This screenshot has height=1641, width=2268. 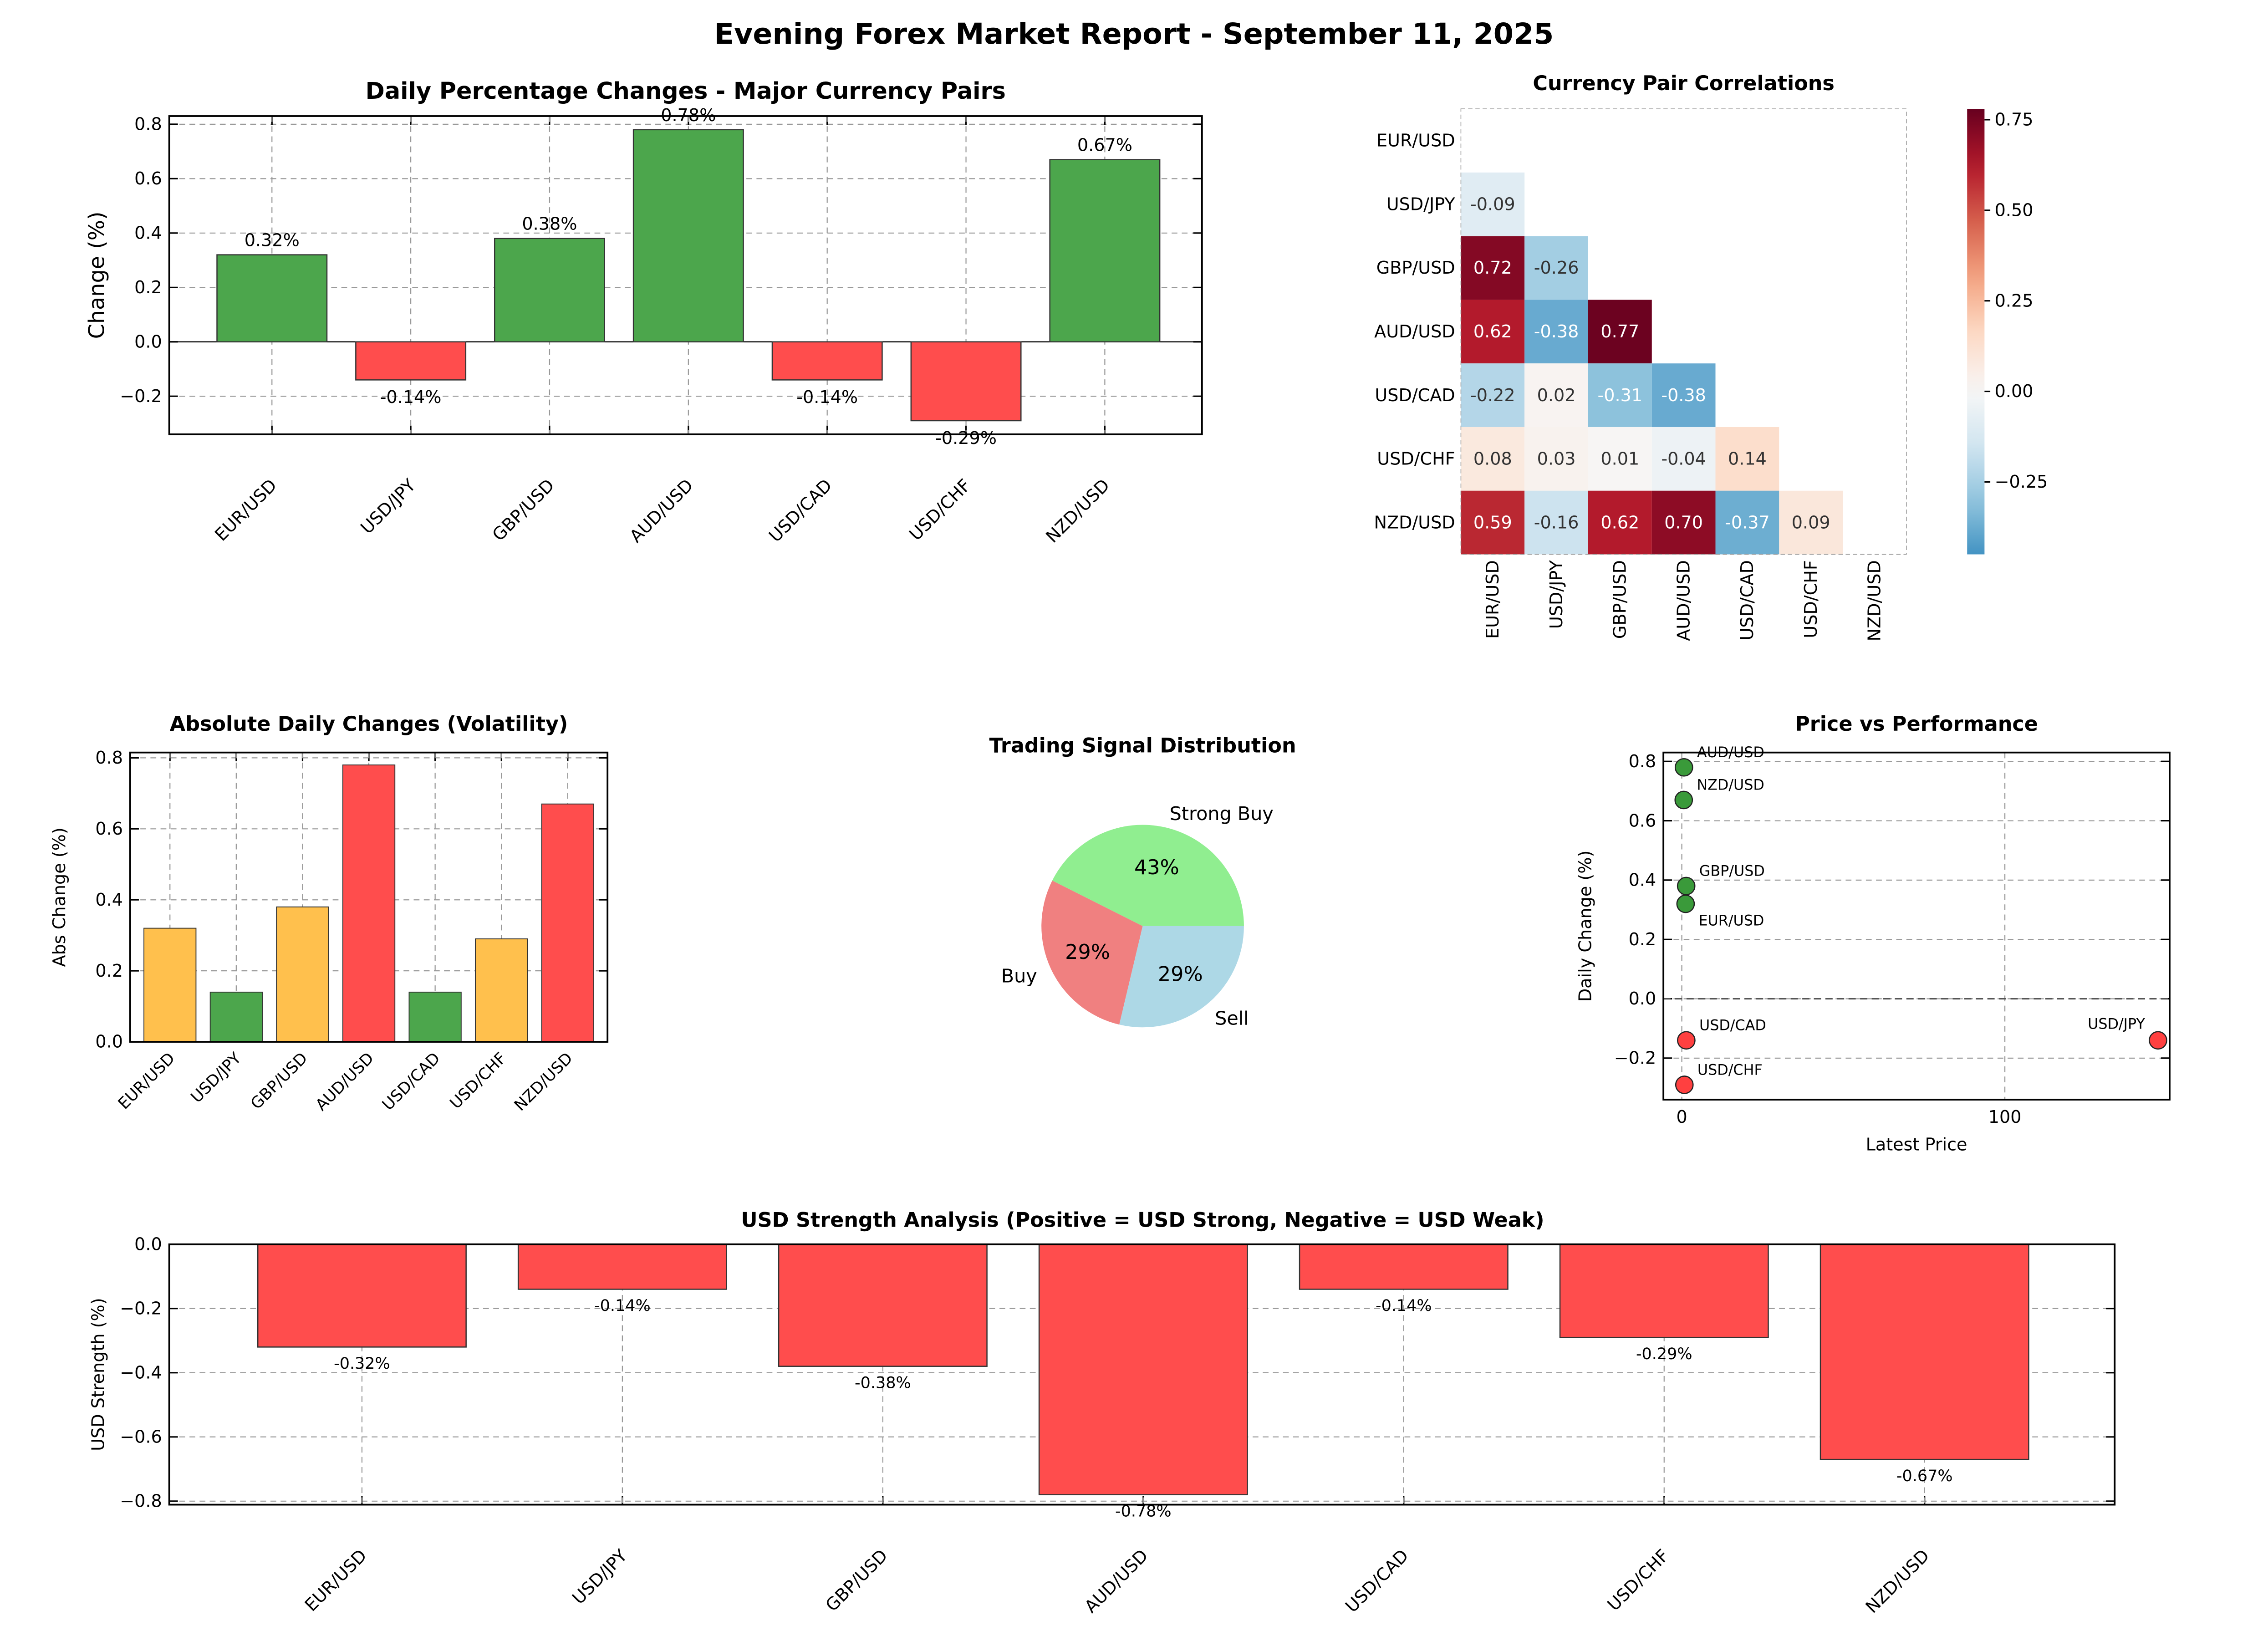 I want to click on daily-change-value-label: -0.14%, so click(x=411, y=397).